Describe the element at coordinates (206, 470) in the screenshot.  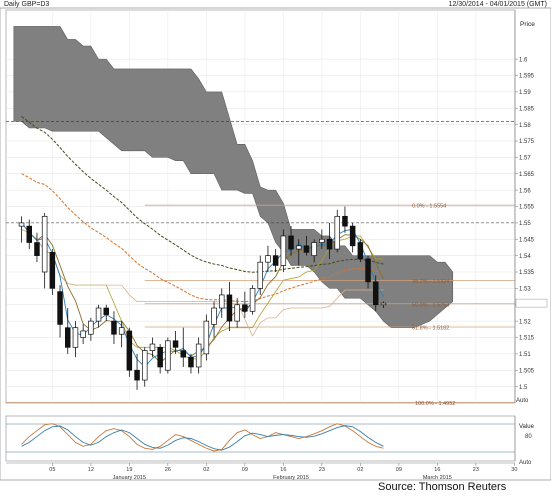
I see `date-tick-label: 02` at that location.